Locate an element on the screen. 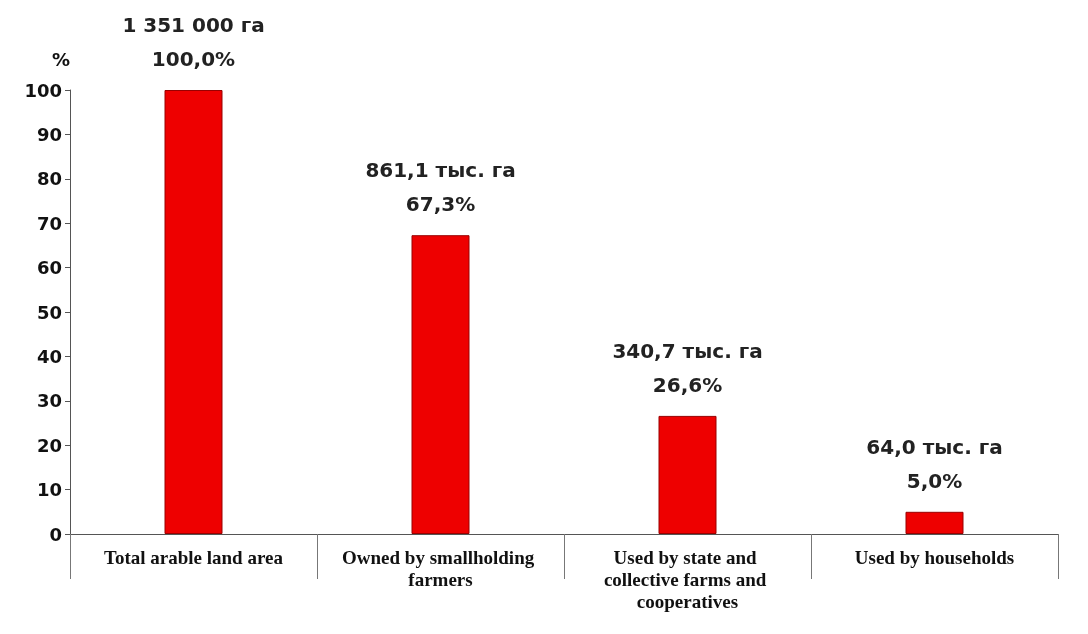 The image size is (1088, 634). data-label: 861,1 тыс. га 67,3% is located at coordinates (440, 187).